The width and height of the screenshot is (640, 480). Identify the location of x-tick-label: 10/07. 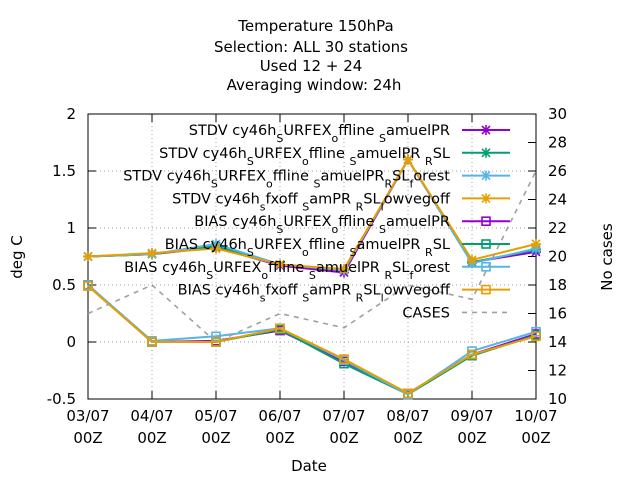
(535, 416).